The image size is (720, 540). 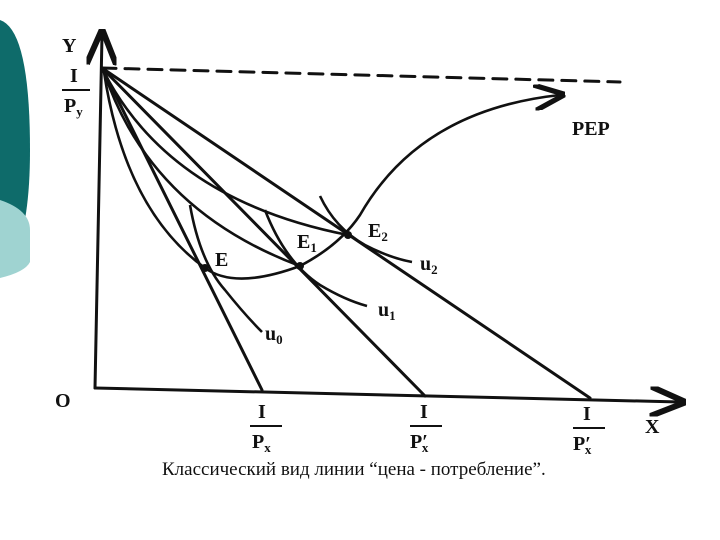 I want to click on x-axis, so click(x=386, y=395).